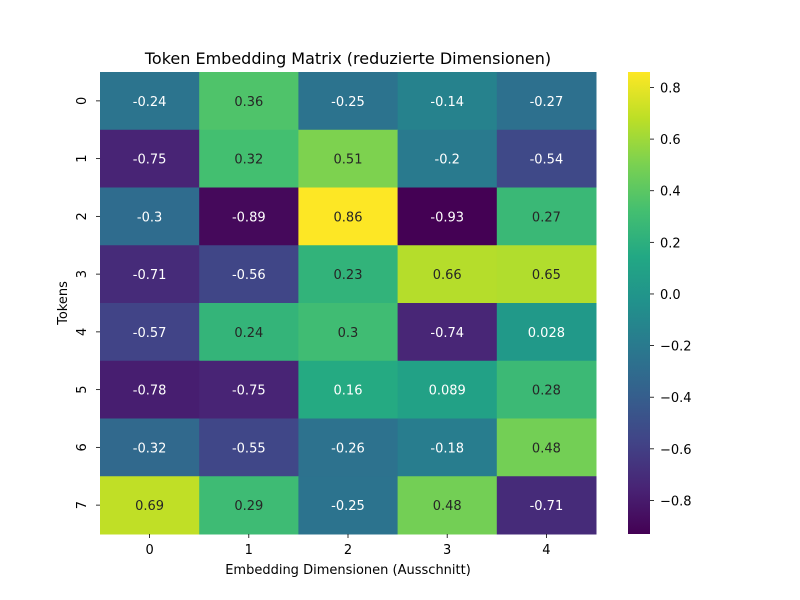 The width and height of the screenshot is (800, 600). I want to click on cell-label-r5-c4: 0.28, so click(546, 391).